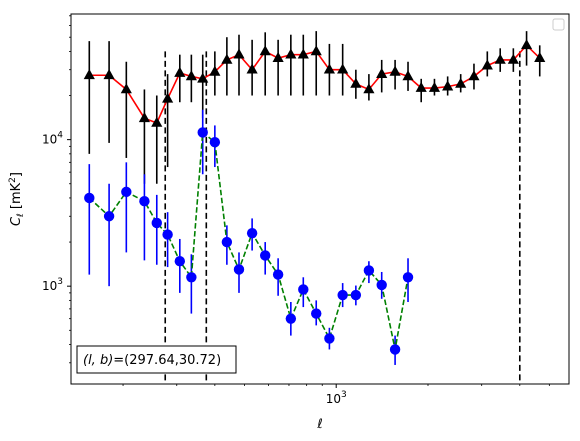 This screenshot has height=441, width=580. I want to click on y-axis-label: Cℓ [mK2], so click(17, 199).